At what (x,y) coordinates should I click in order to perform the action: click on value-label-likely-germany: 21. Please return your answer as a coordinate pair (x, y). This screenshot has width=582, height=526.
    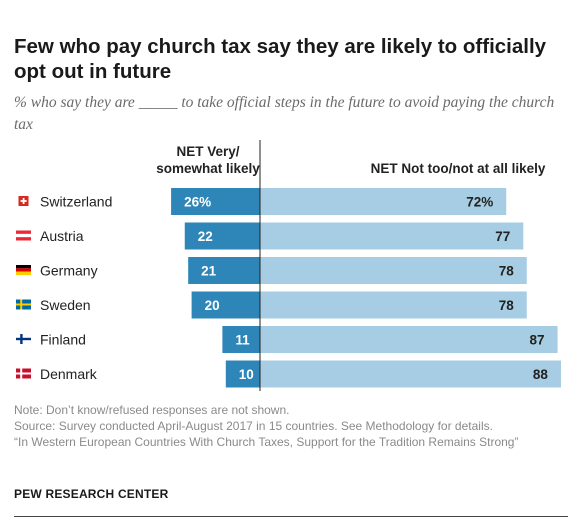
    Looking at the image, I should click on (209, 271).